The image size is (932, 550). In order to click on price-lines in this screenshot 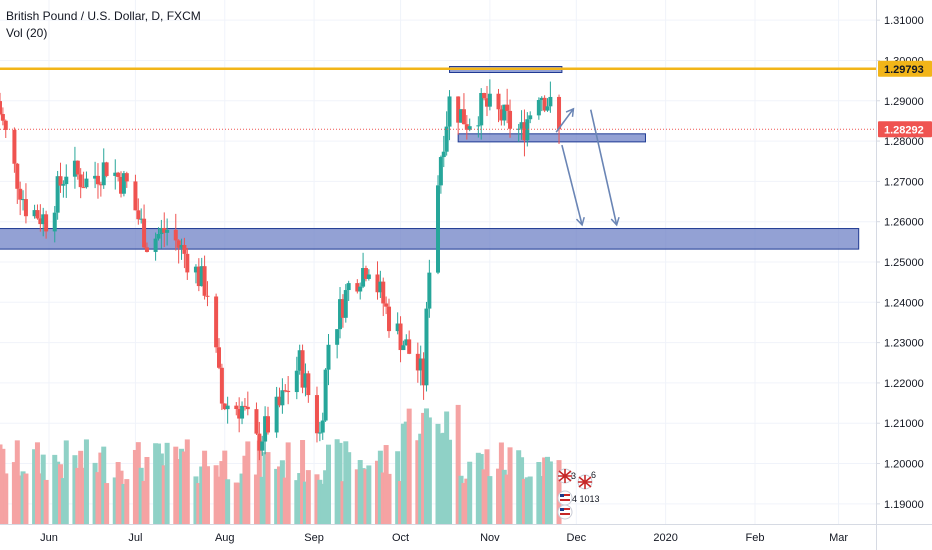, I will do `click(438, 98)`.